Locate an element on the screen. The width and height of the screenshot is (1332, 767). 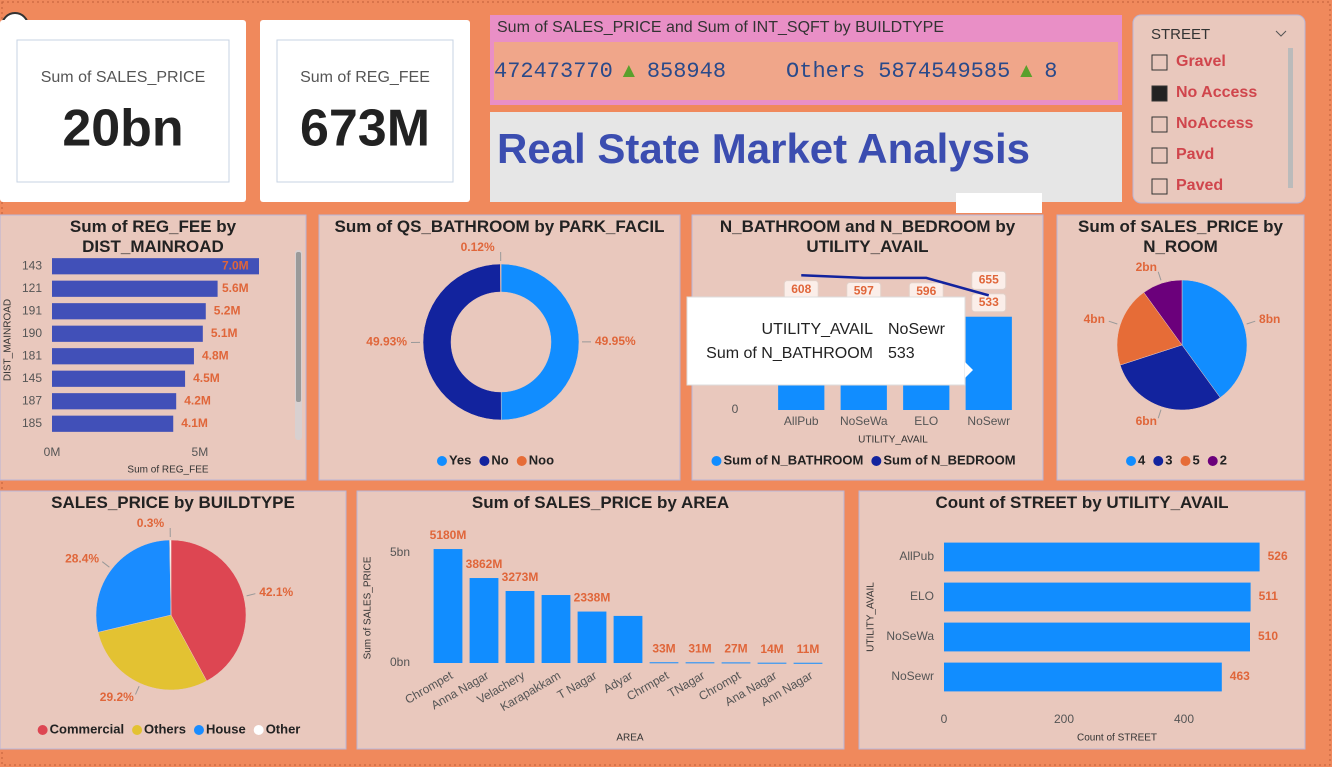
slicer-chevron is located at coordinates (1281, 33).